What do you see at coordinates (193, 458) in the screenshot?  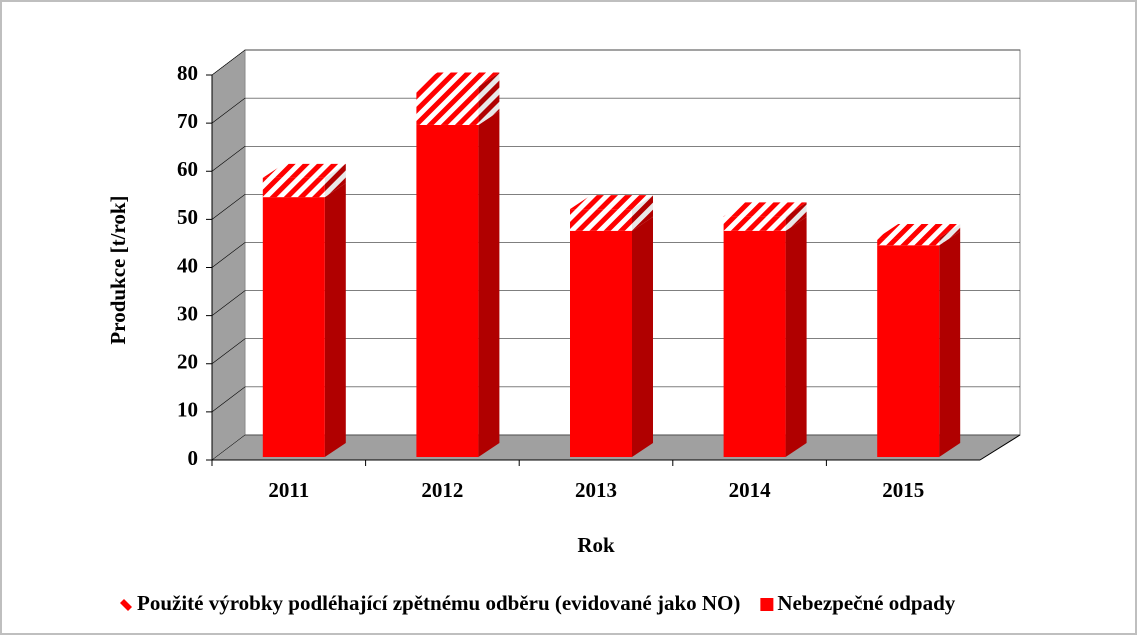 I see `y-tick-label: 0` at bounding box center [193, 458].